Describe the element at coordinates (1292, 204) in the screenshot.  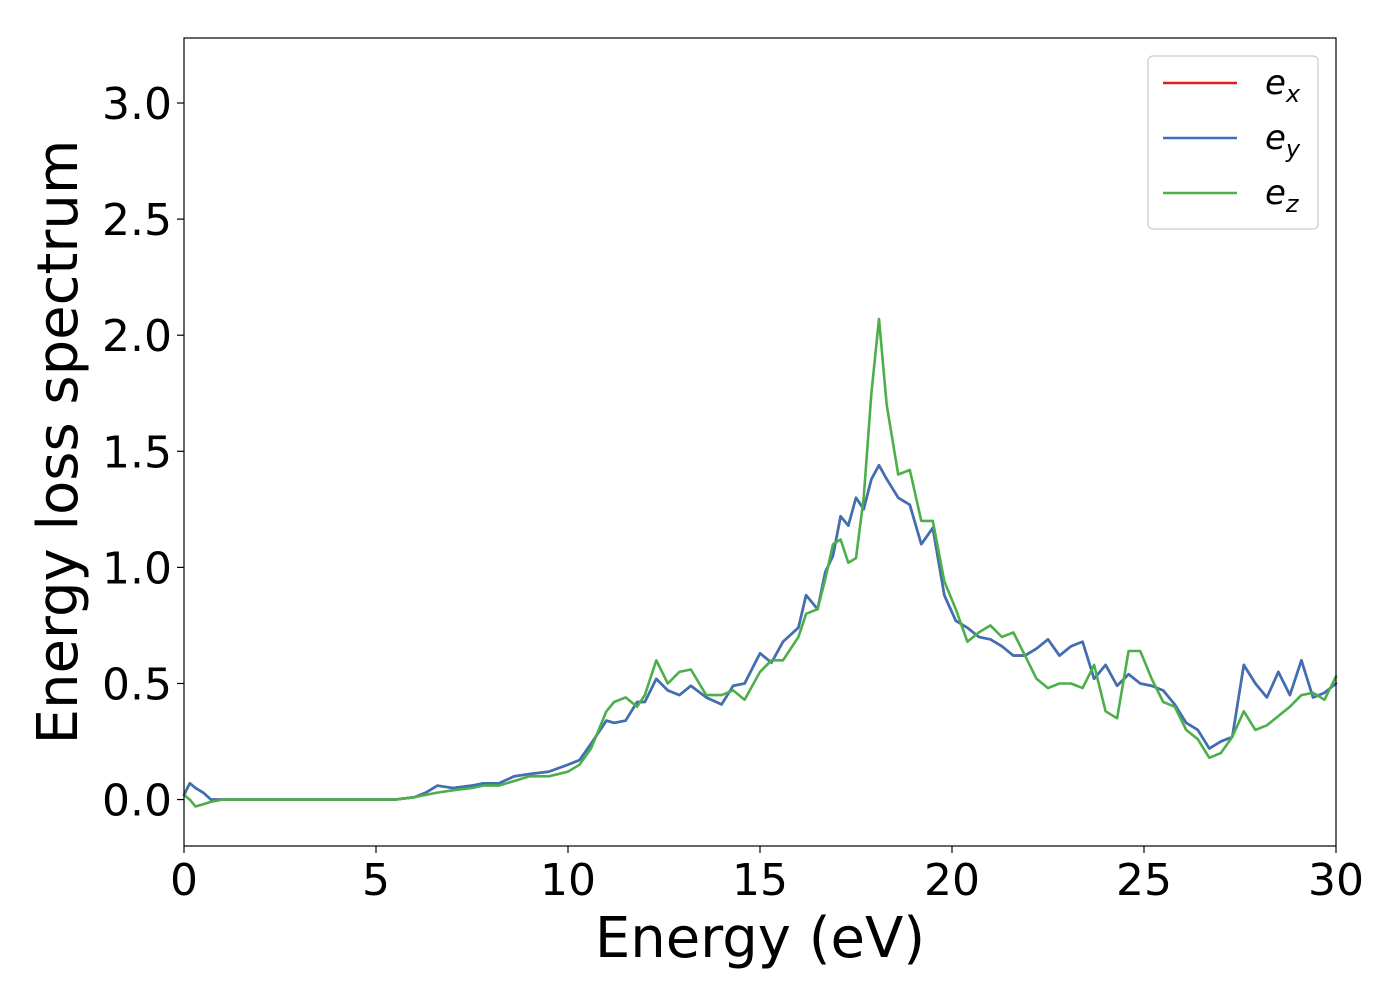
I see `legend-subscript: z` at that location.